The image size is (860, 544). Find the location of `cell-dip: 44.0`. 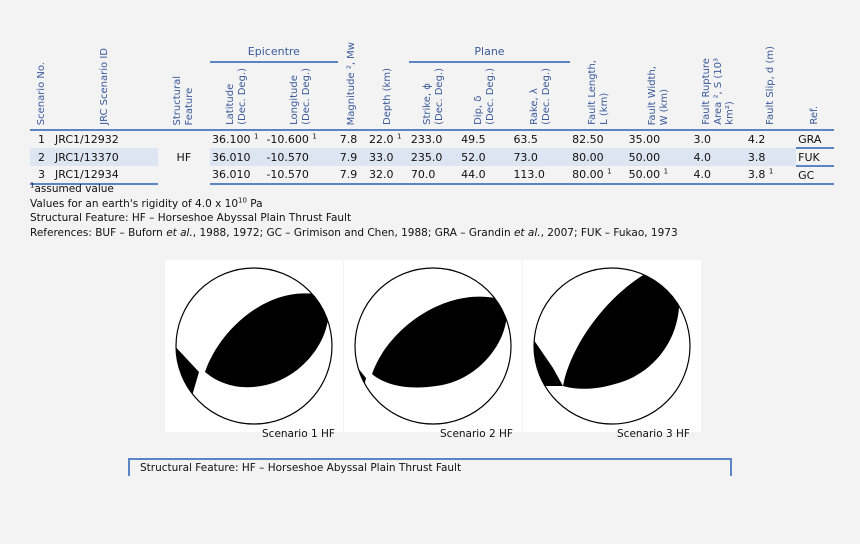

cell-dip: 44.0 is located at coordinates (485, 175).